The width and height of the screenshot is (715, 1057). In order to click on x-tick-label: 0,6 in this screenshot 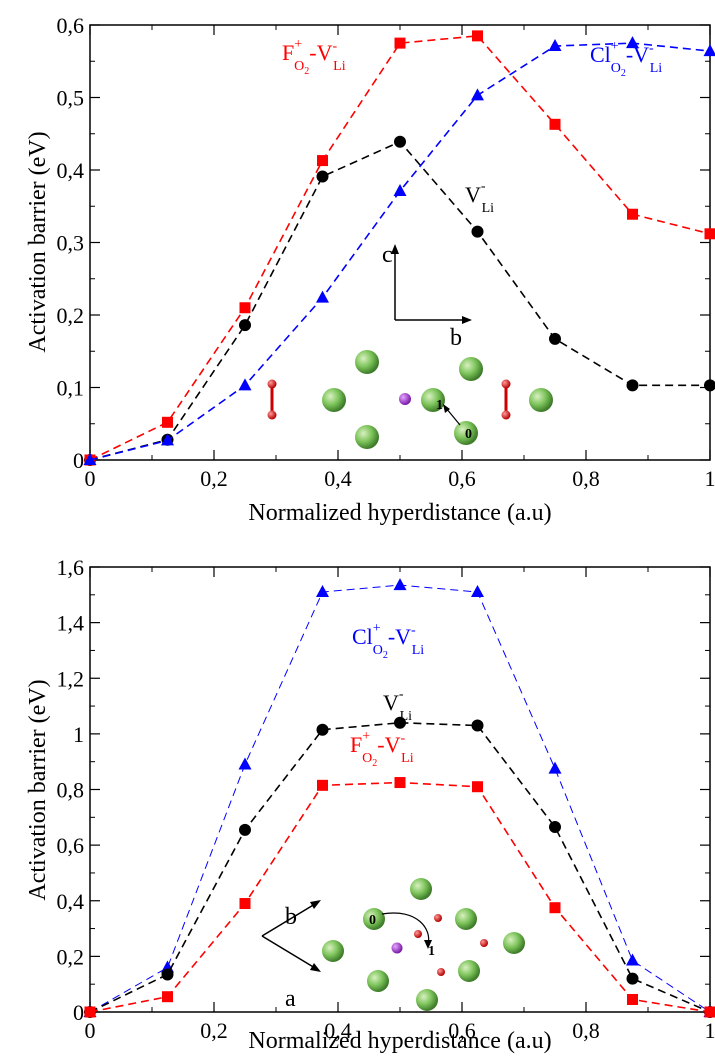, I will do `click(462, 1030)`.